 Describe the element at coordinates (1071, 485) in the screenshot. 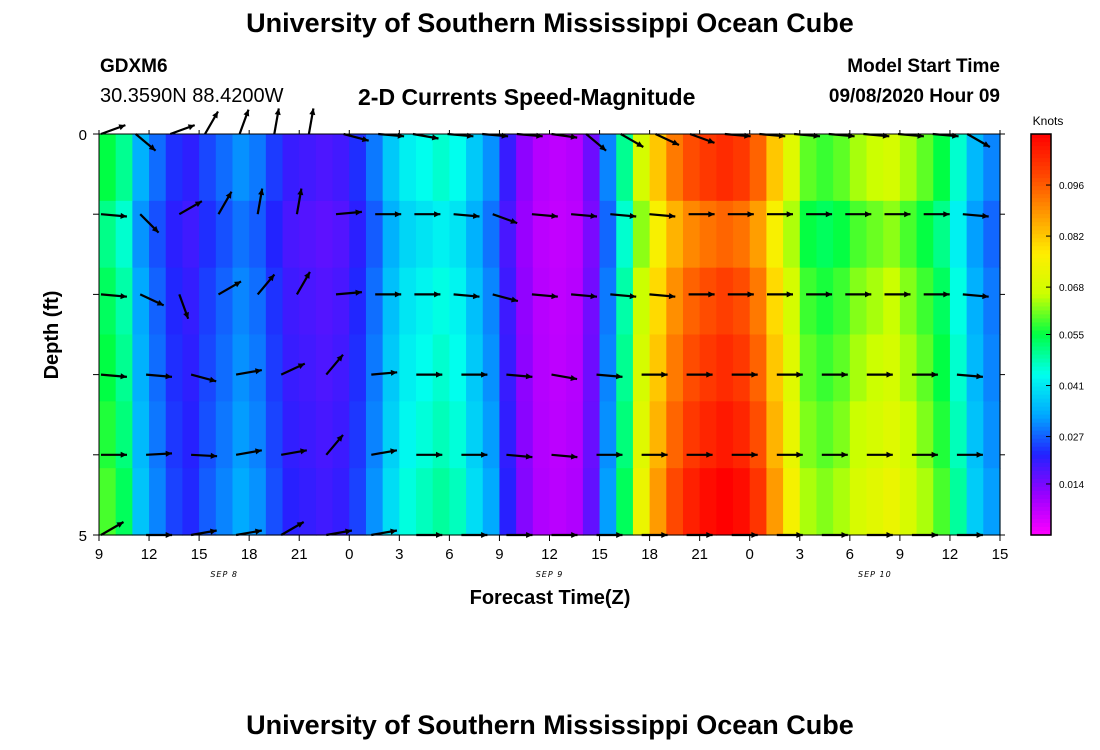

I see `colorbar-tick-label: 0.014` at that location.